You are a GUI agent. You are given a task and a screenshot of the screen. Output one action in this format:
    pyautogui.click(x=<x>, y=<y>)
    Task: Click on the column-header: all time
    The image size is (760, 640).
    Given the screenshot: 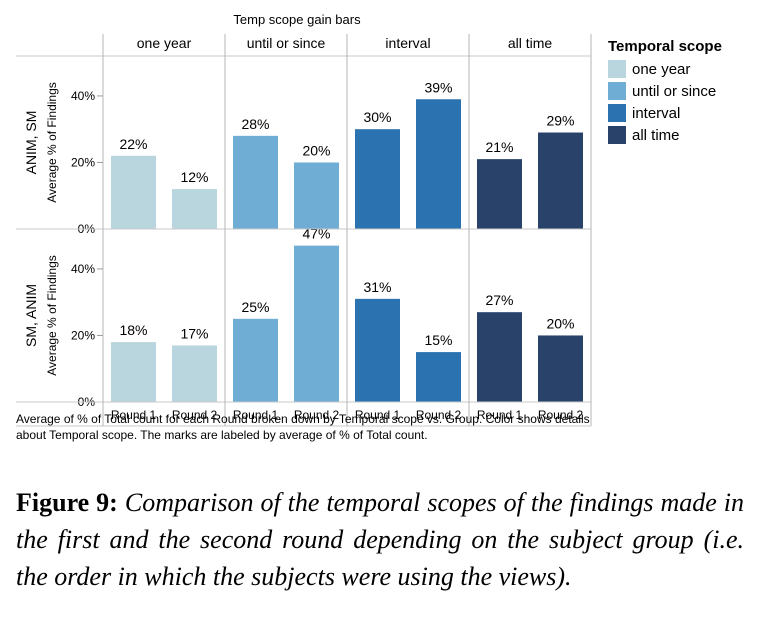 What is the action you would take?
    pyautogui.click(x=530, y=43)
    